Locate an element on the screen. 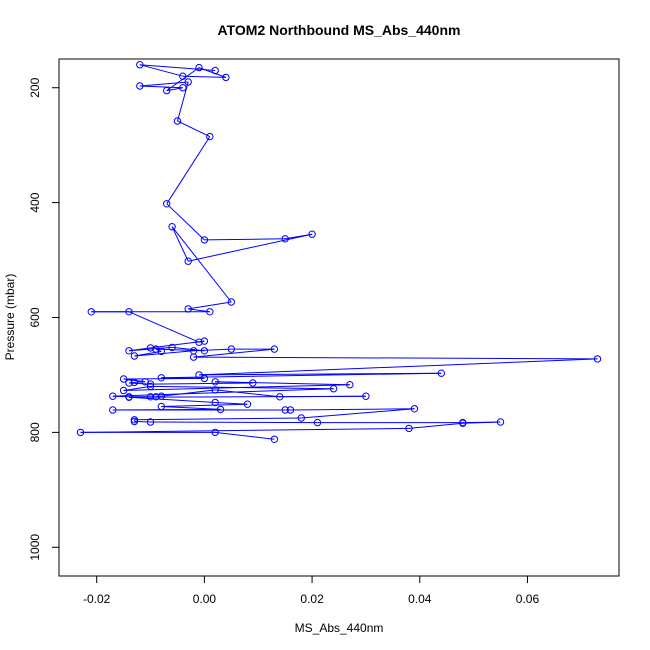 This screenshot has height=650, width=650. x-tick-label: 0.00 is located at coordinates (205, 599).